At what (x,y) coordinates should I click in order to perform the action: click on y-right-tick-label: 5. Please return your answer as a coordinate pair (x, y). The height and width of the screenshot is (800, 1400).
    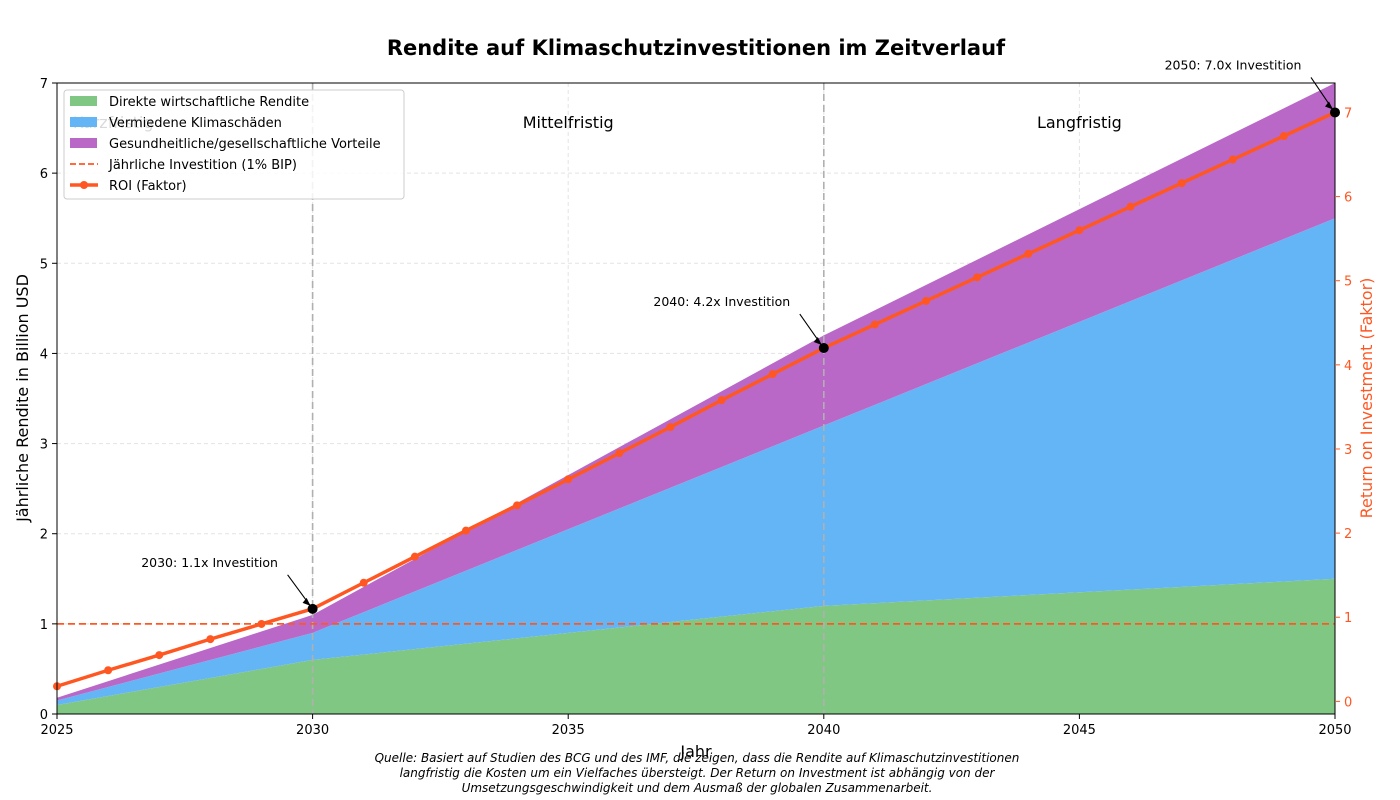
    Looking at the image, I should click on (1348, 282).